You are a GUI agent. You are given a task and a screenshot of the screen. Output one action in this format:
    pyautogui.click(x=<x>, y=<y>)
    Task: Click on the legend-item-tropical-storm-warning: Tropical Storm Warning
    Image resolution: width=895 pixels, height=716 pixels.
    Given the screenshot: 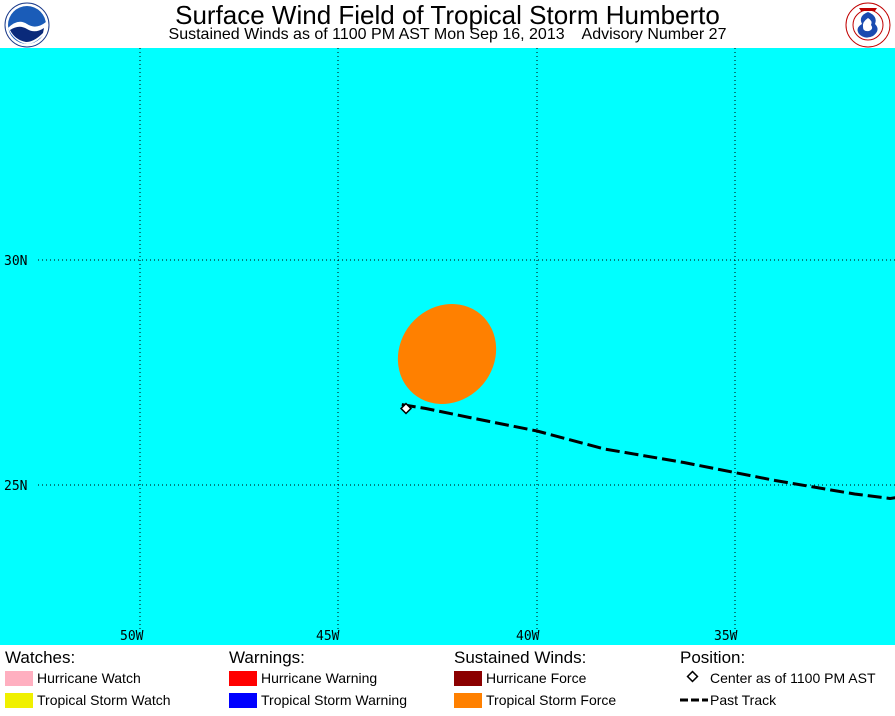 What is the action you would take?
    pyautogui.click(x=318, y=701)
    